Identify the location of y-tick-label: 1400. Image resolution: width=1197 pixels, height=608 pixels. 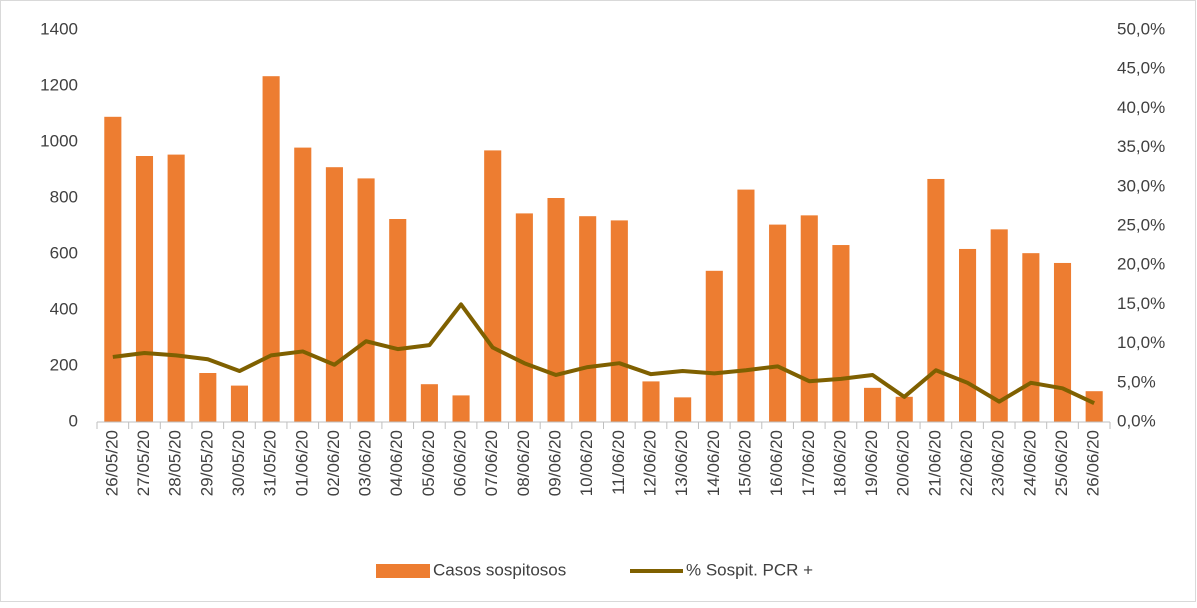
(59, 28).